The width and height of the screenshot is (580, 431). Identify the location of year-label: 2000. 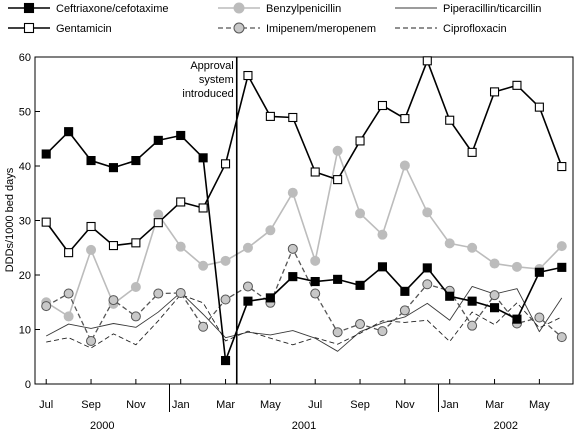
(102, 425).